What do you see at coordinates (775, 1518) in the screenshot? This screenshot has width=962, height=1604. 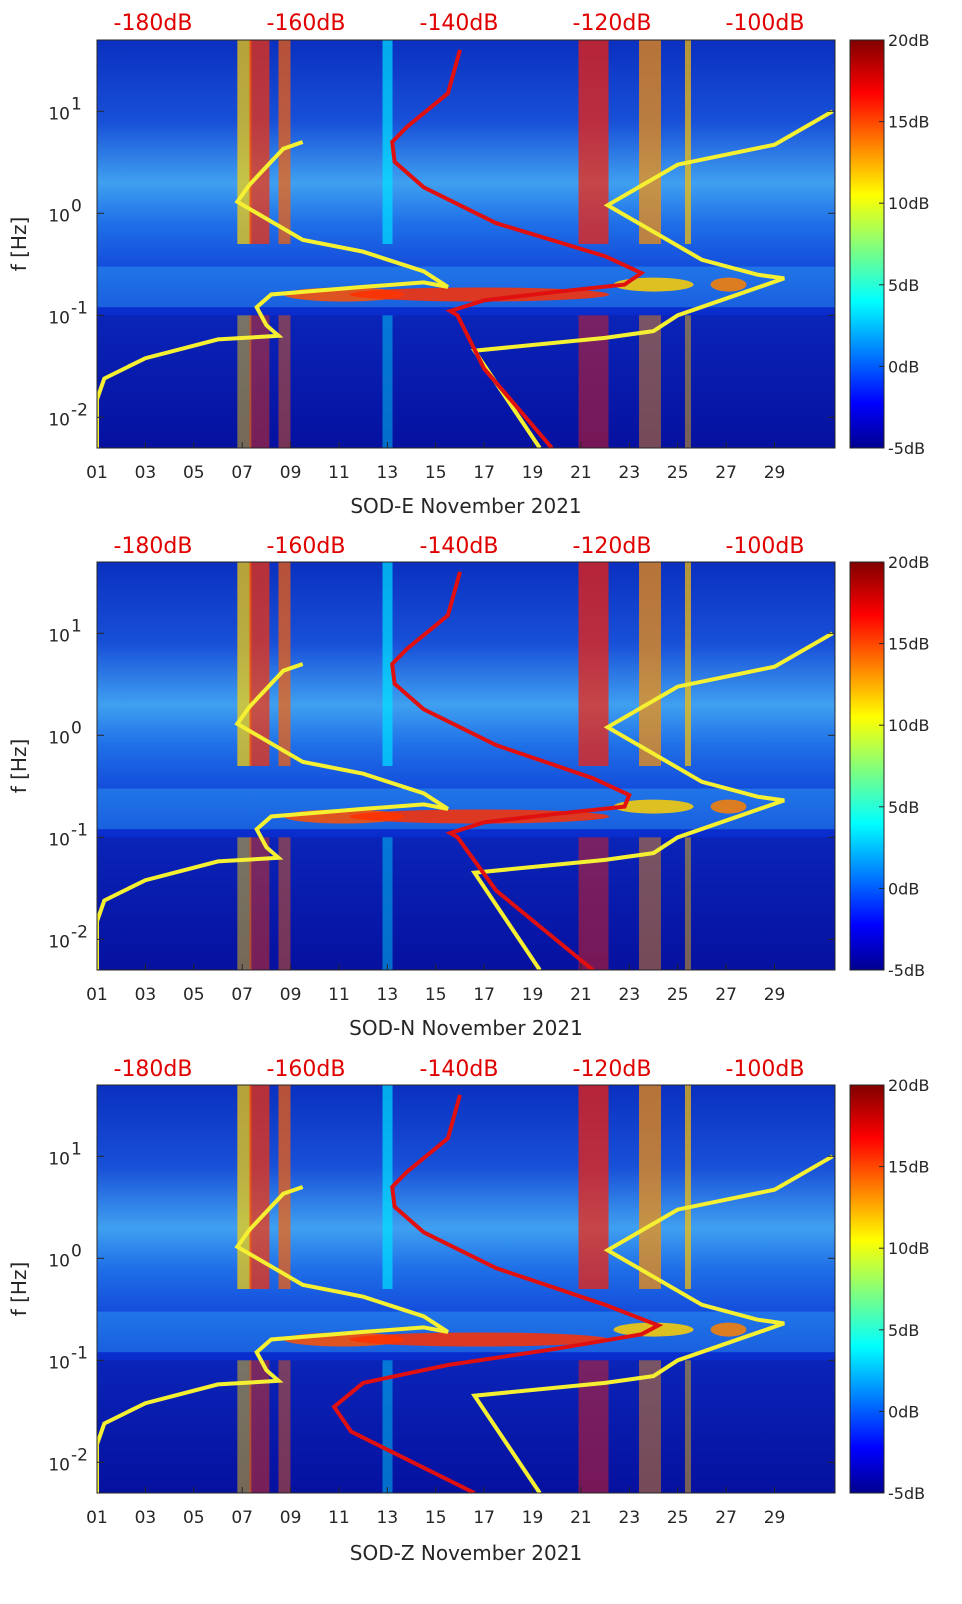 I see `x-tick-label: 29` at bounding box center [775, 1518].